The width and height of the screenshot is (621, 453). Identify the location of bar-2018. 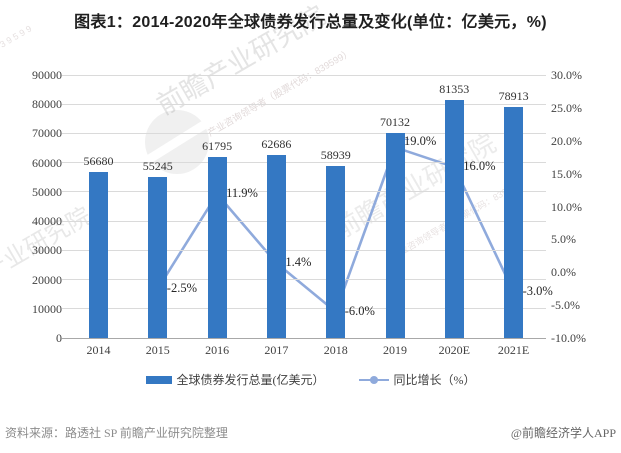
(336, 251).